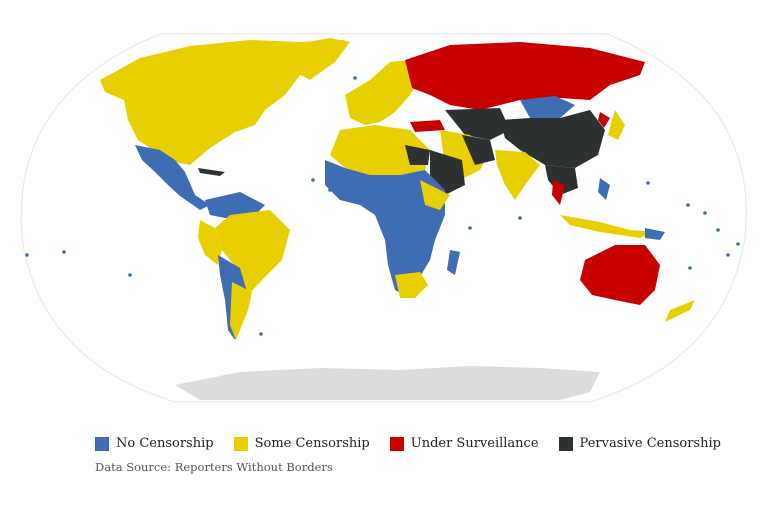 The image size is (765, 510). What do you see at coordinates (165, 443) in the screenshot?
I see `legend-label: No Censorship` at bounding box center [165, 443].